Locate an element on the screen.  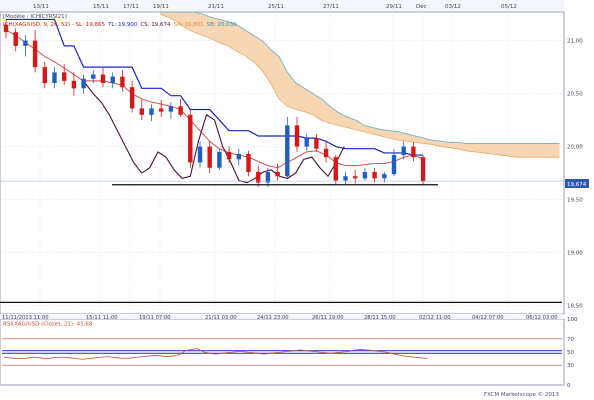
bottom-date-label: 26/11 19:00 is located at coordinates (328, 318).